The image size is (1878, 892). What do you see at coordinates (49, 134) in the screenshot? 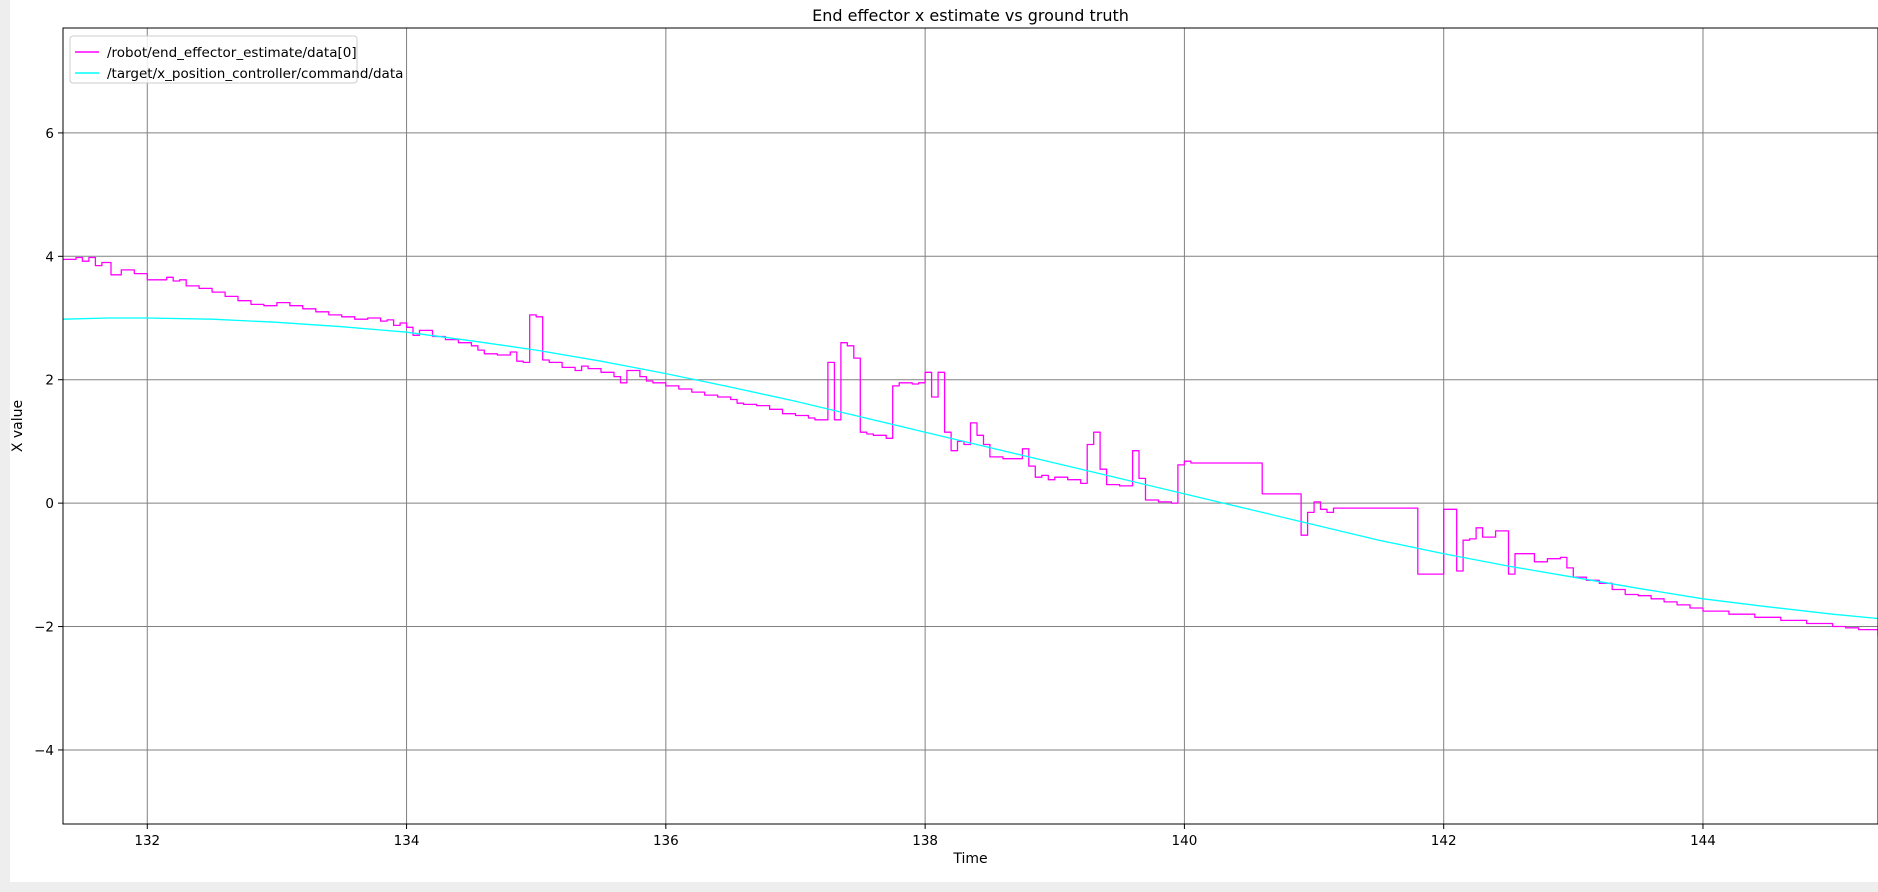
I see `y-tick-label: 6` at bounding box center [49, 134].